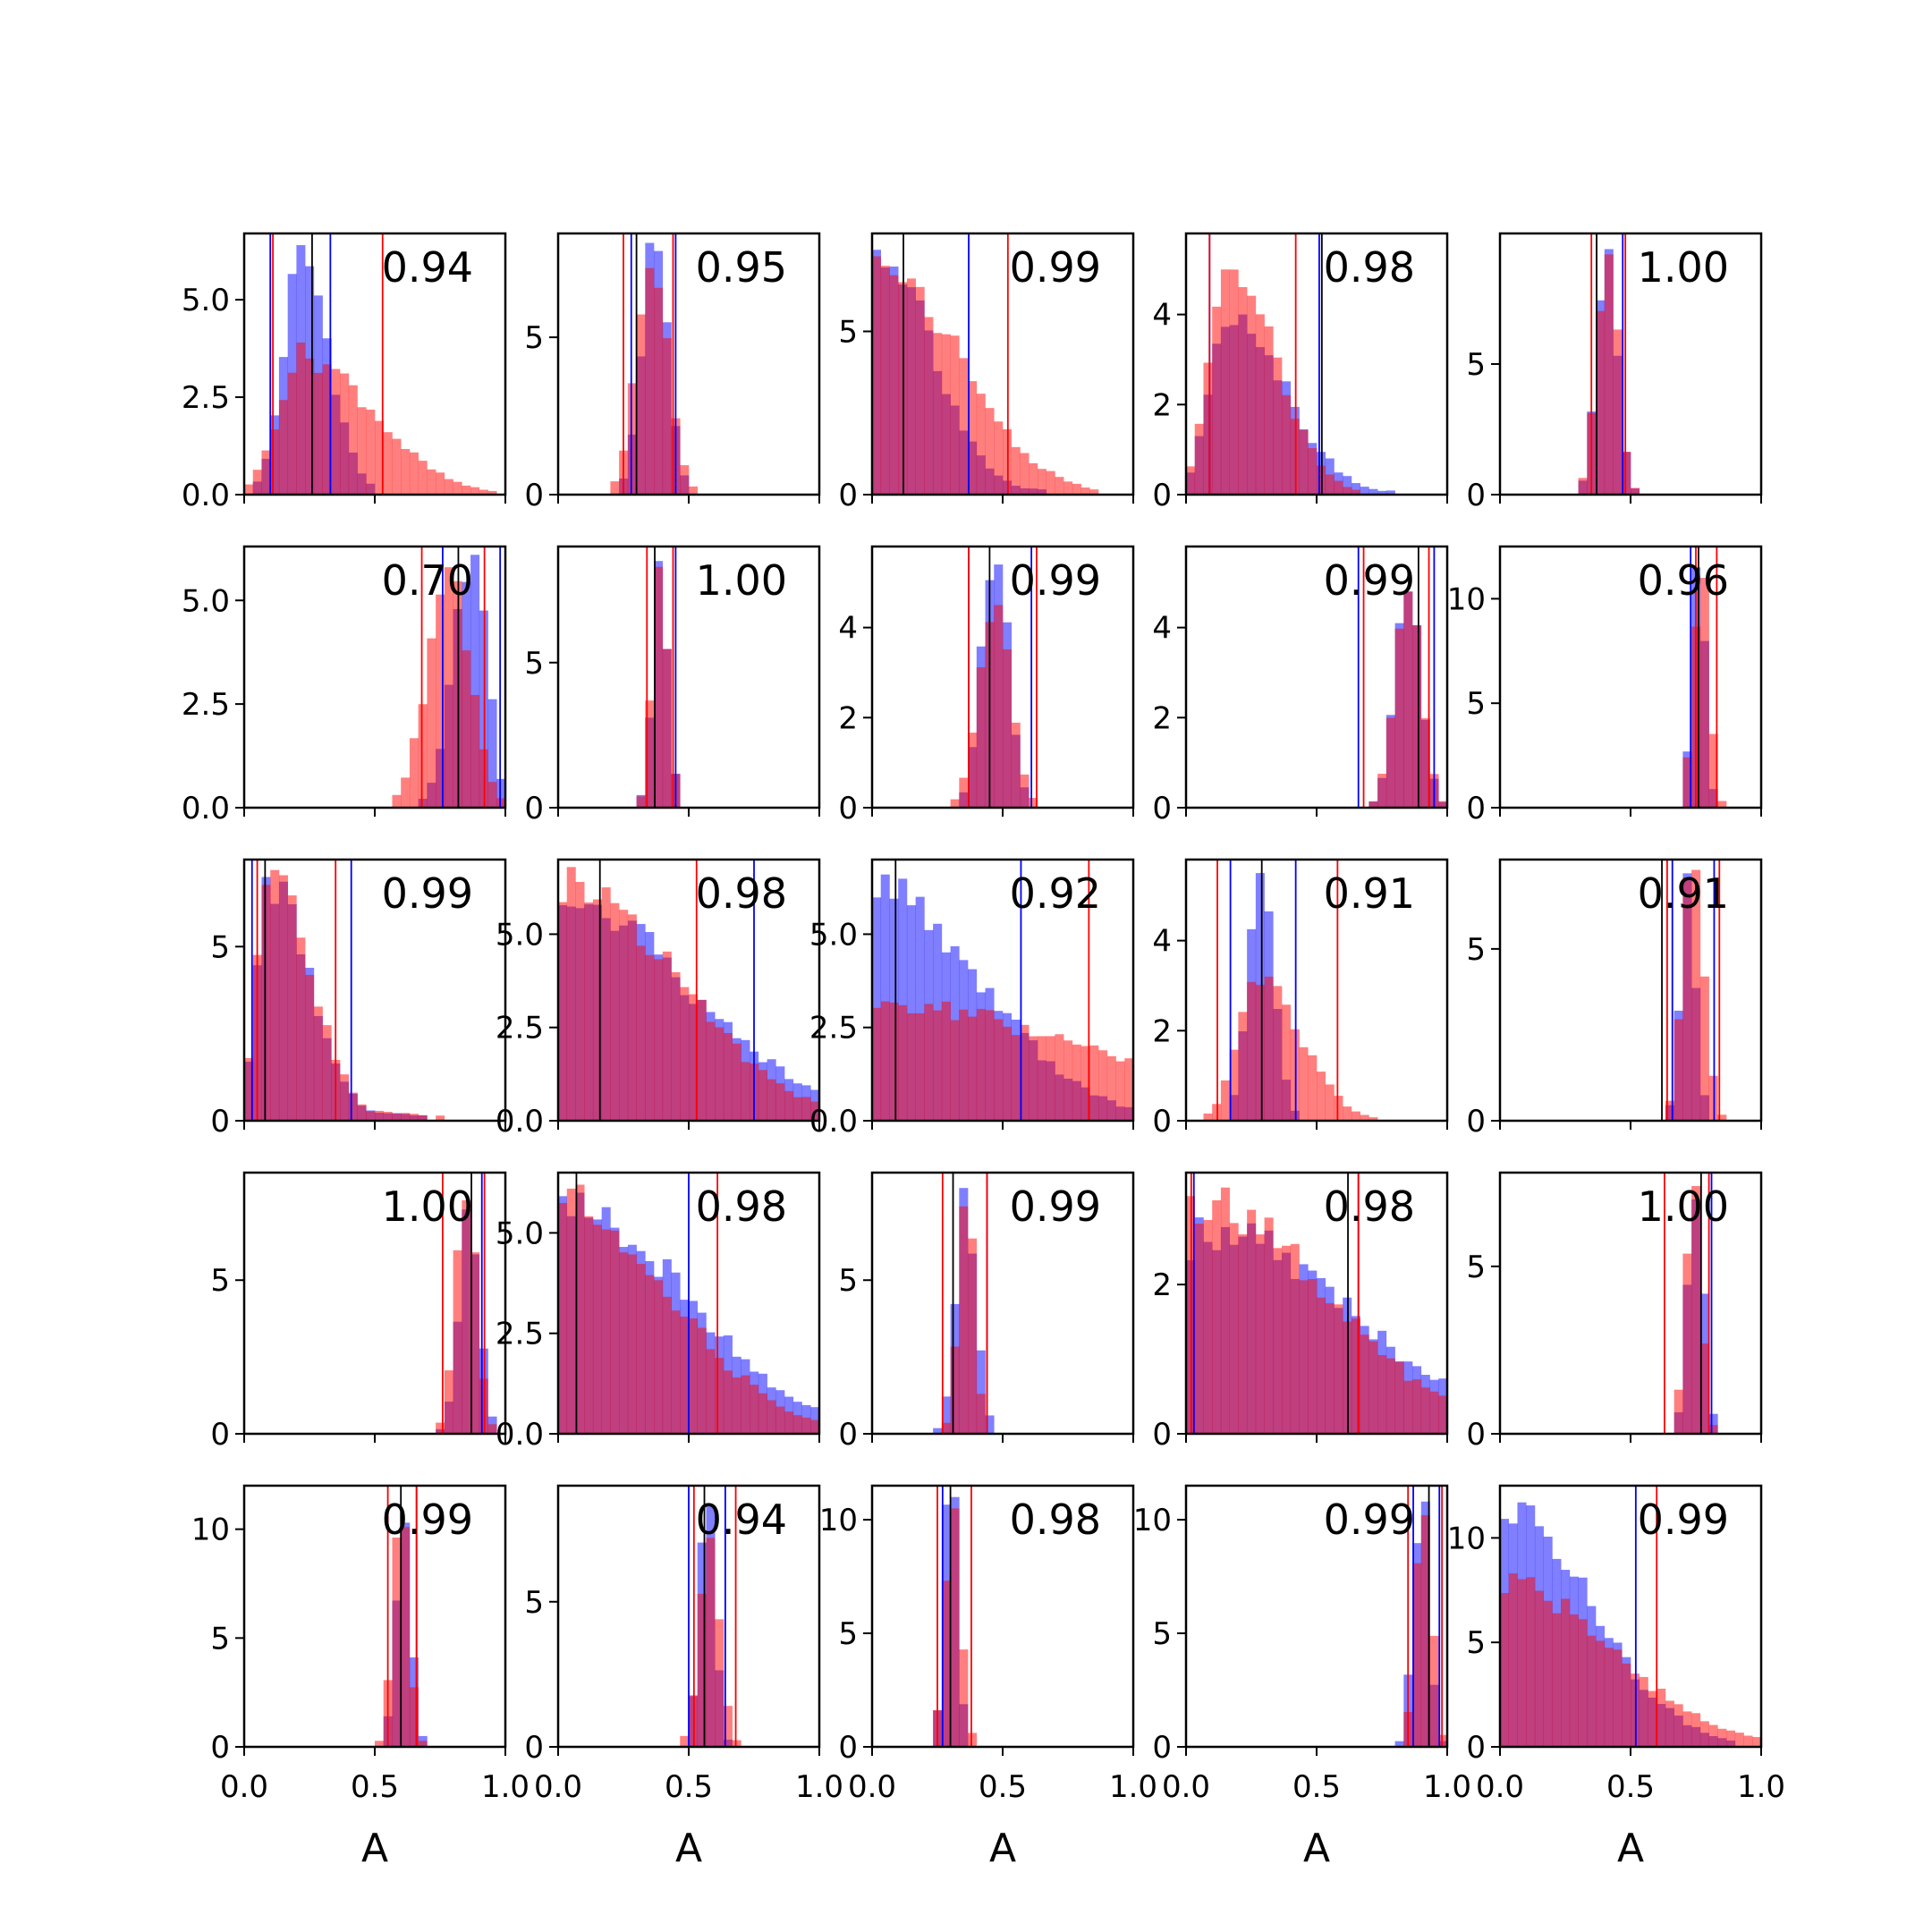 The height and width of the screenshot is (1932, 1932). Describe the element at coordinates (672, 372) in the screenshot. I see `panel-1-2: 050.95` at that location.